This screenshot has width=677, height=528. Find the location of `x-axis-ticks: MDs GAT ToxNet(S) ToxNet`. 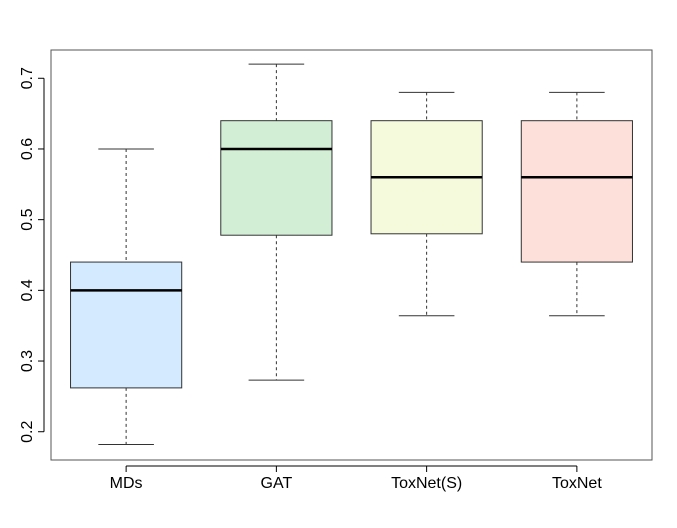

x-axis-ticks: MDs GAT ToxNet(S) ToxNet is located at coordinates (356, 479).